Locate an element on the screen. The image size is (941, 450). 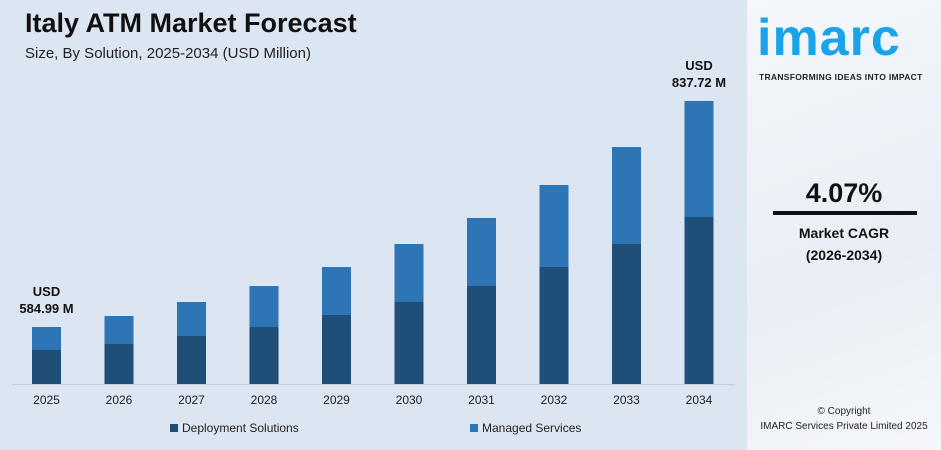
bar-deployment-2029 is located at coordinates (336, 349).